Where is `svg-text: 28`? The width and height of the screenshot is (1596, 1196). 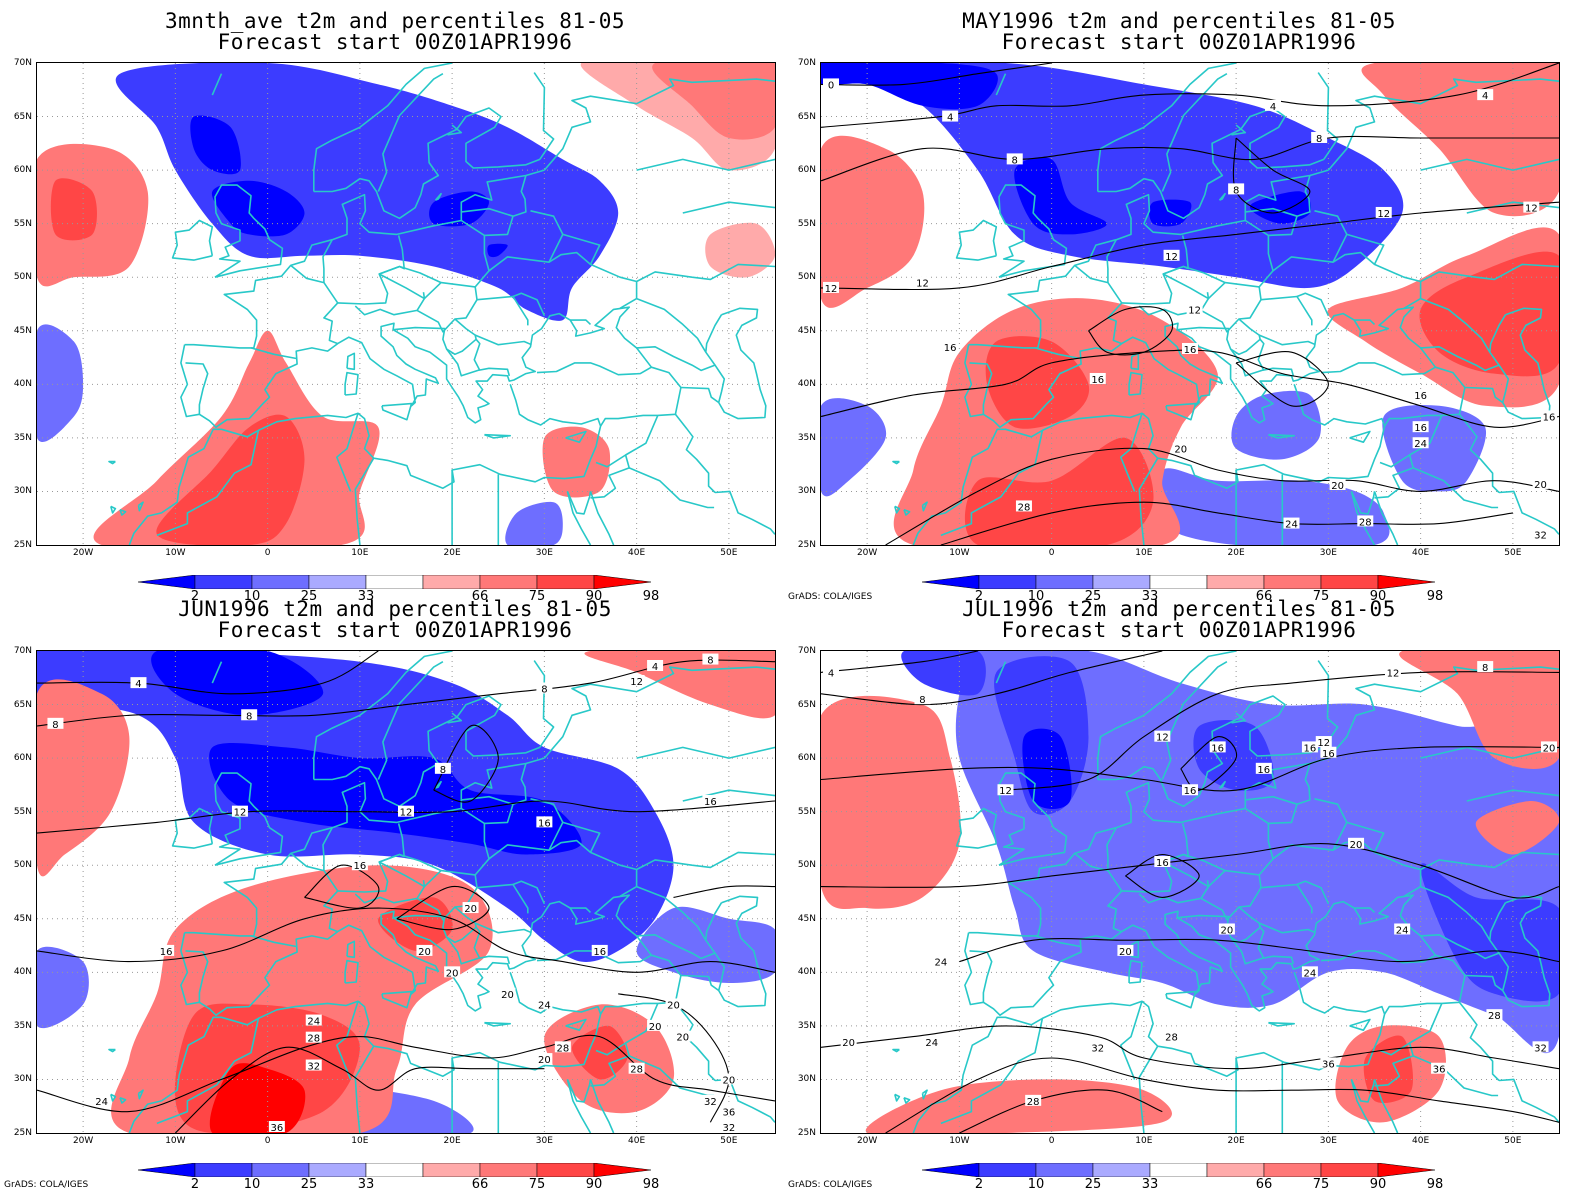
svg-text: 28 is located at coordinates (1171, 1038).